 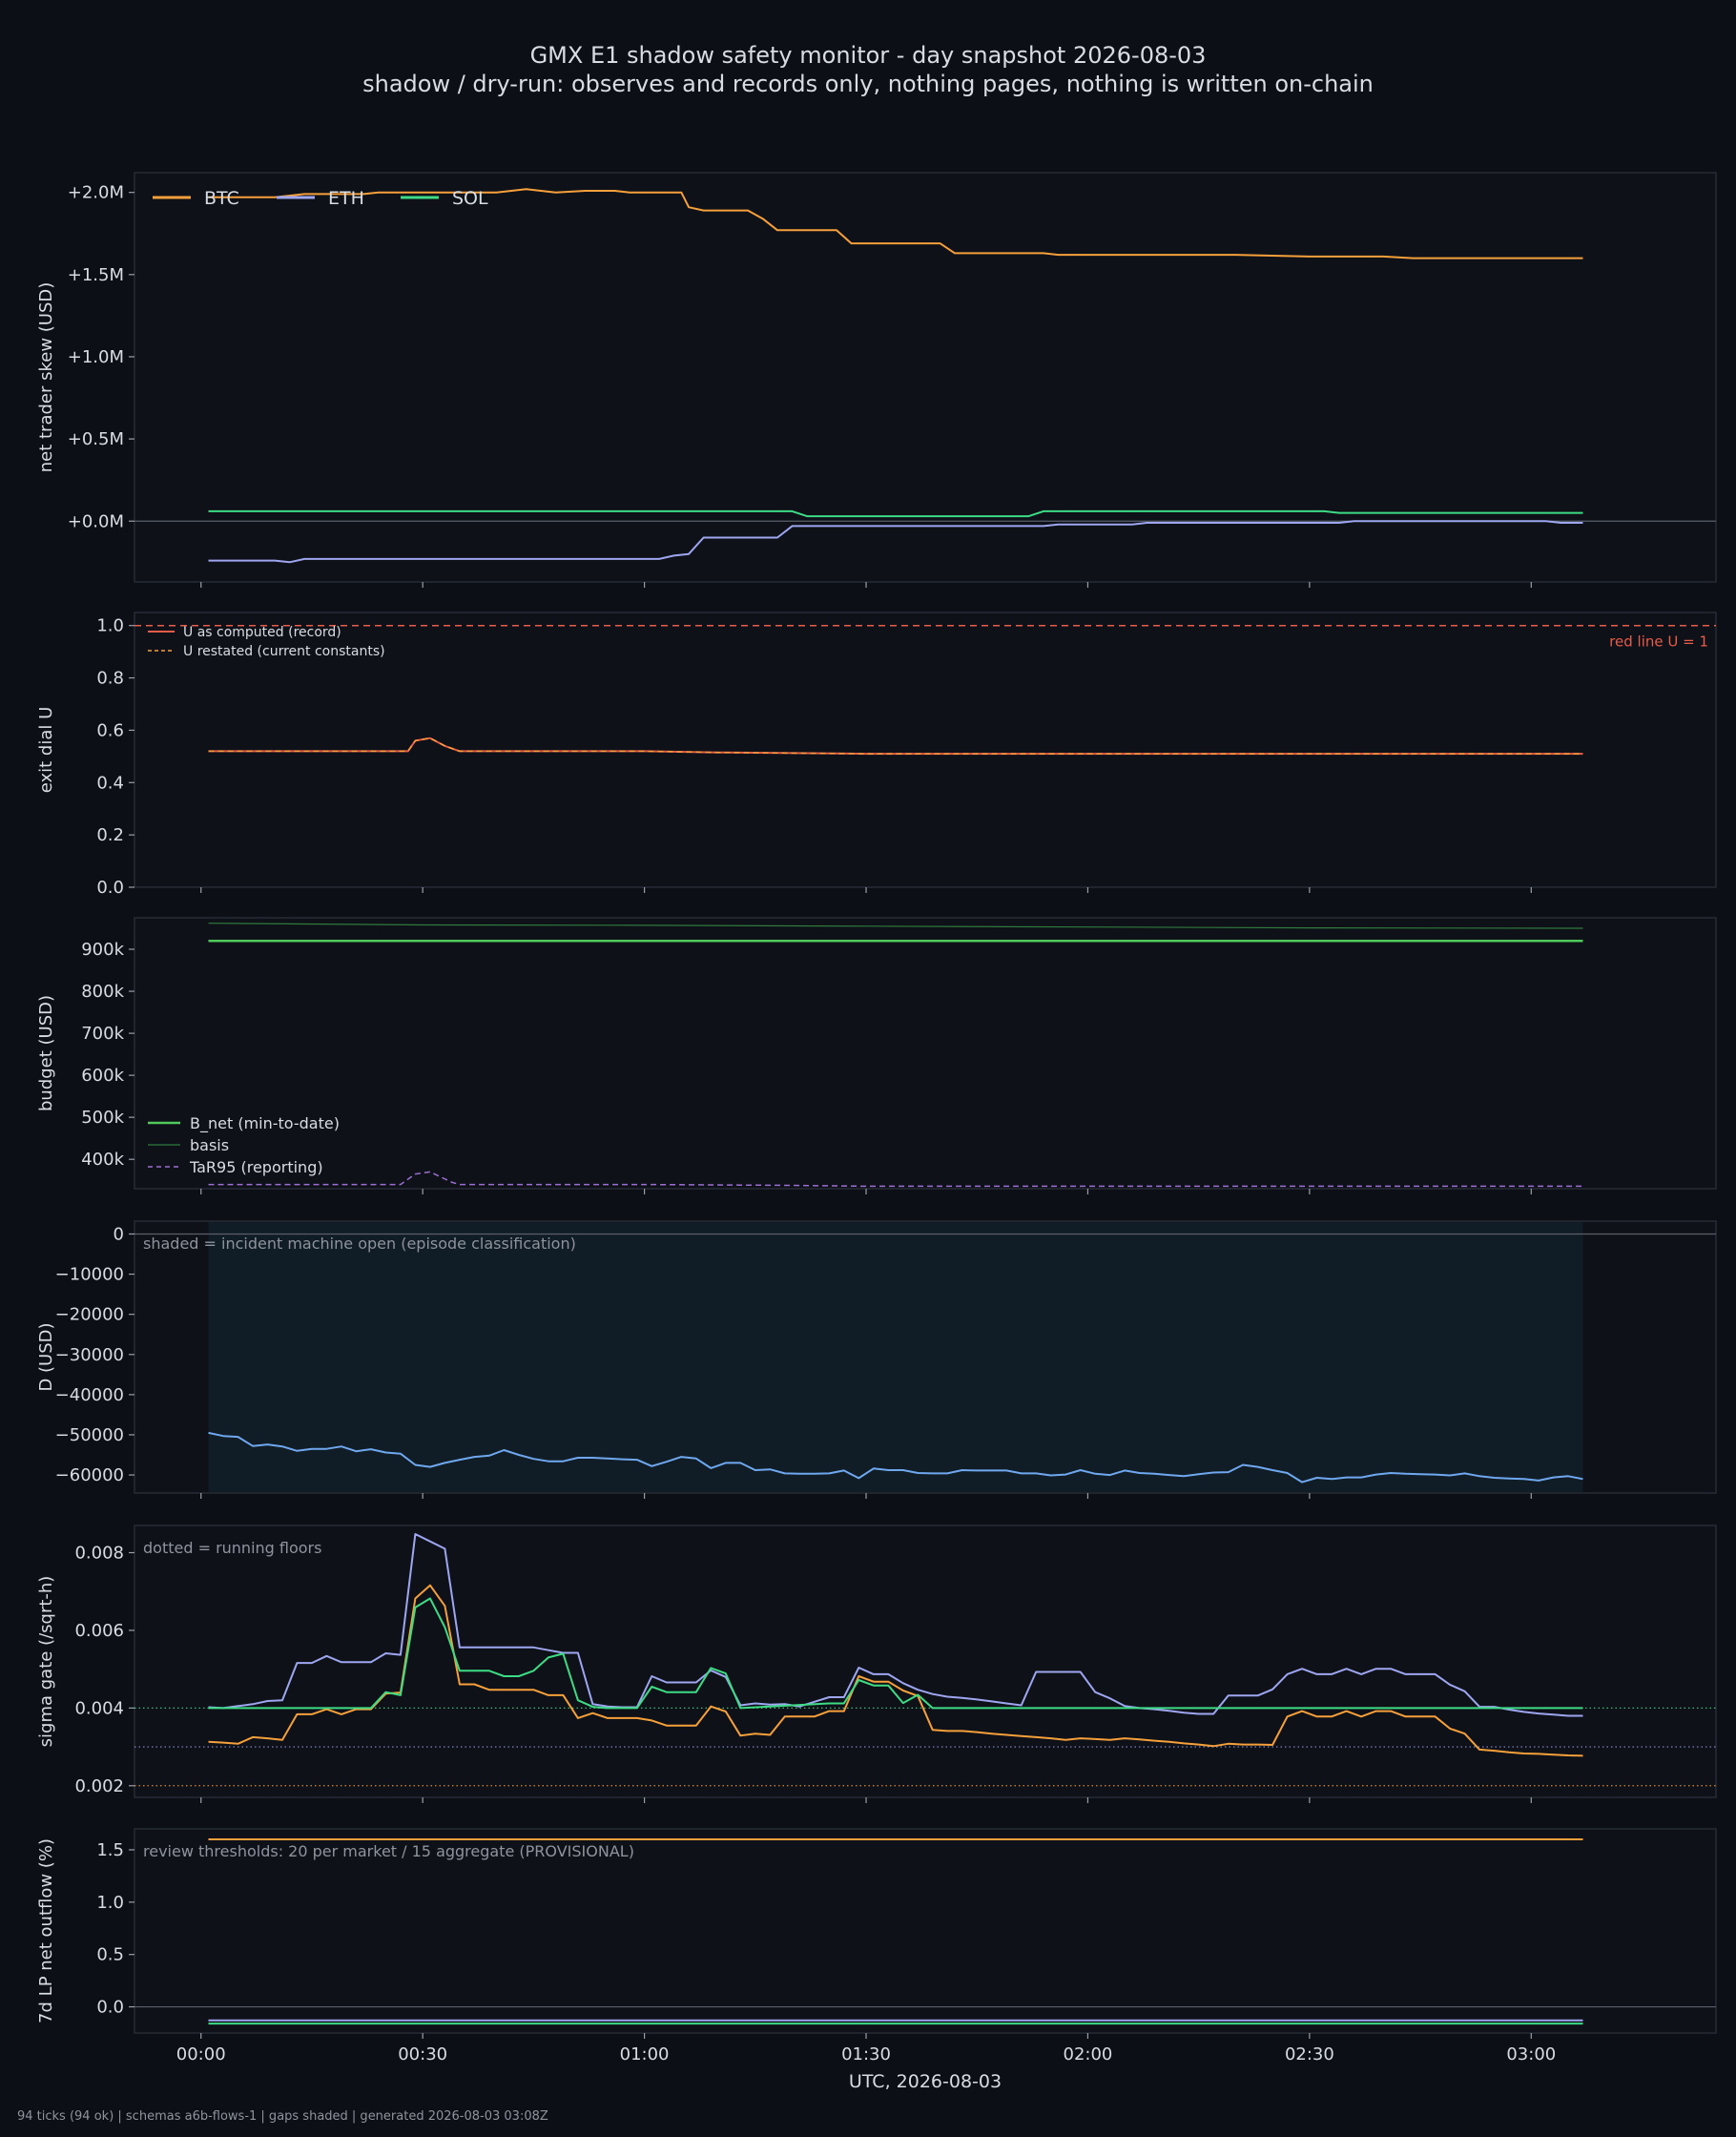 I want to click on sigma-series-eth, so click(x=895, y=1625).